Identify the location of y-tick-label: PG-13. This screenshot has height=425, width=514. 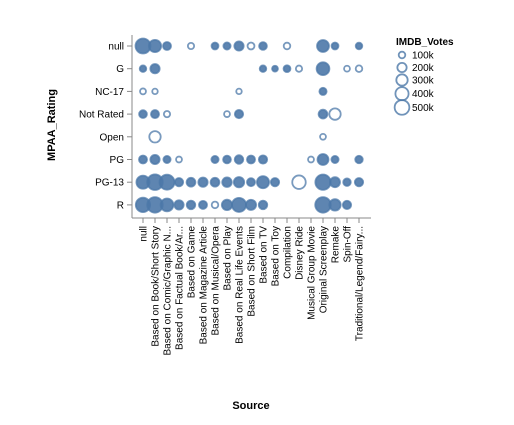
(109, 183).